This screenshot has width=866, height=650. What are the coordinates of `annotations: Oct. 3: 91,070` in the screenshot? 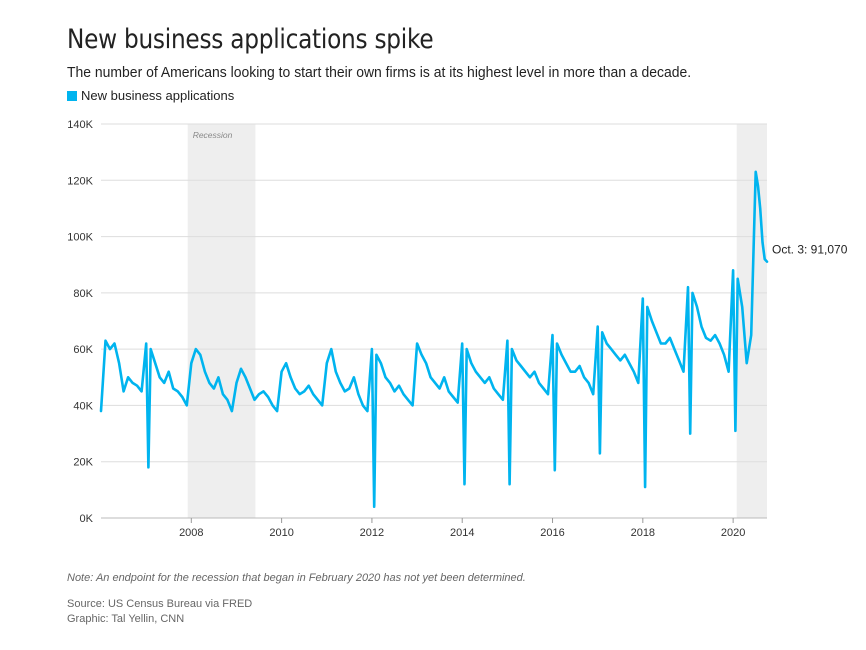 It's located at (810, 250).